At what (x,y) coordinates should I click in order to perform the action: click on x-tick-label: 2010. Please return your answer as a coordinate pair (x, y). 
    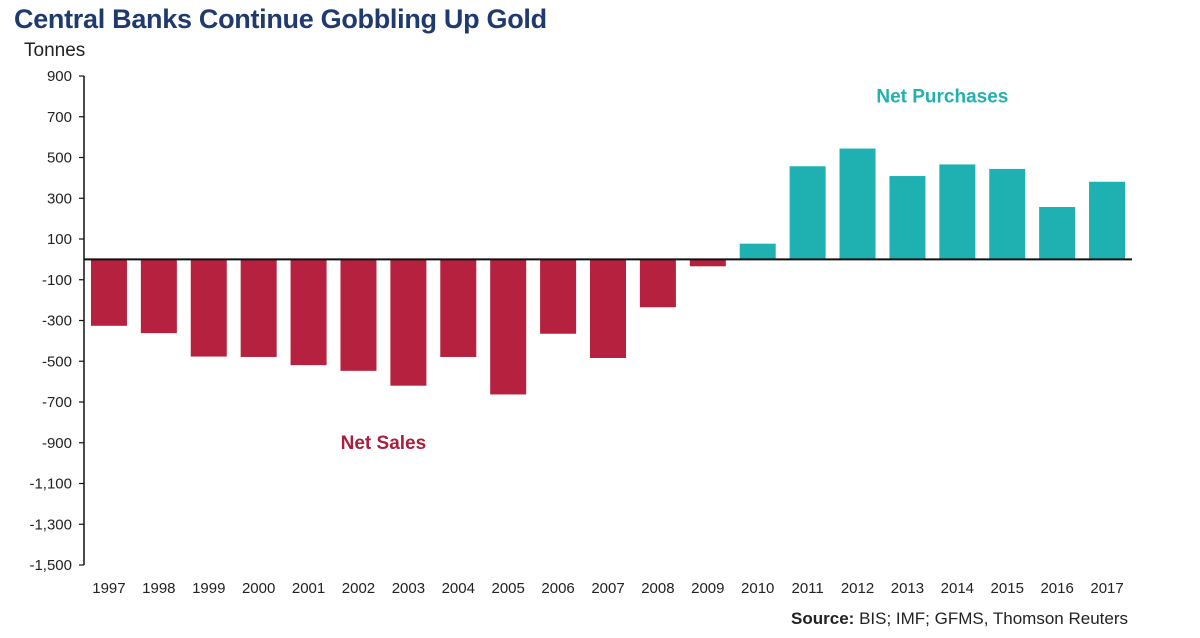
    Looking at the image, I should click on (757, 588).